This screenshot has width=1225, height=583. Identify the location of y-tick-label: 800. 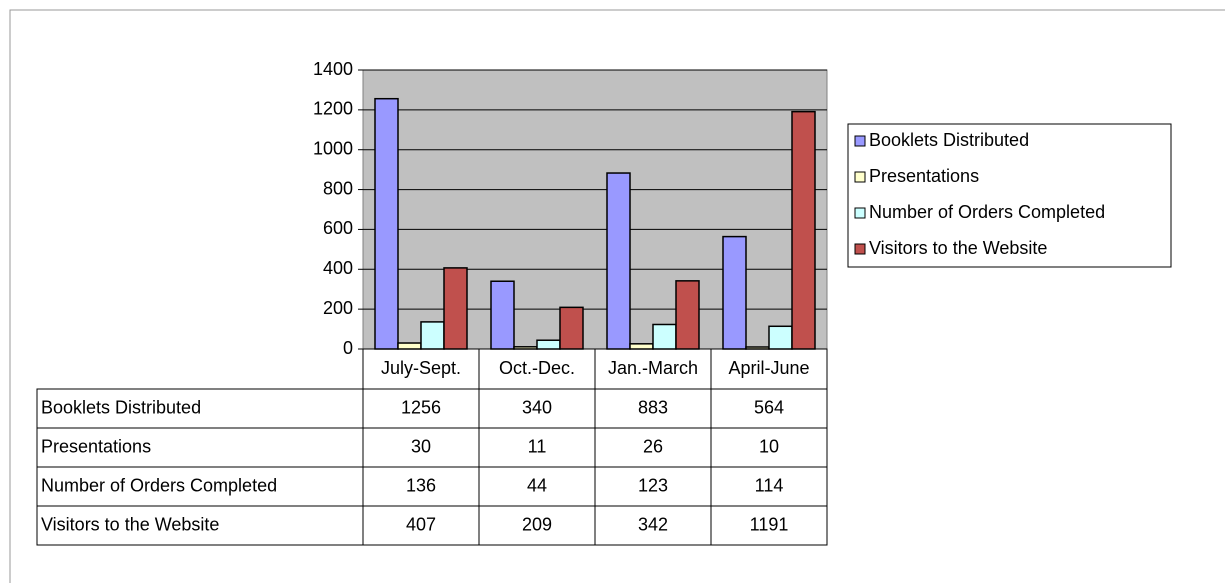
(338, 188).